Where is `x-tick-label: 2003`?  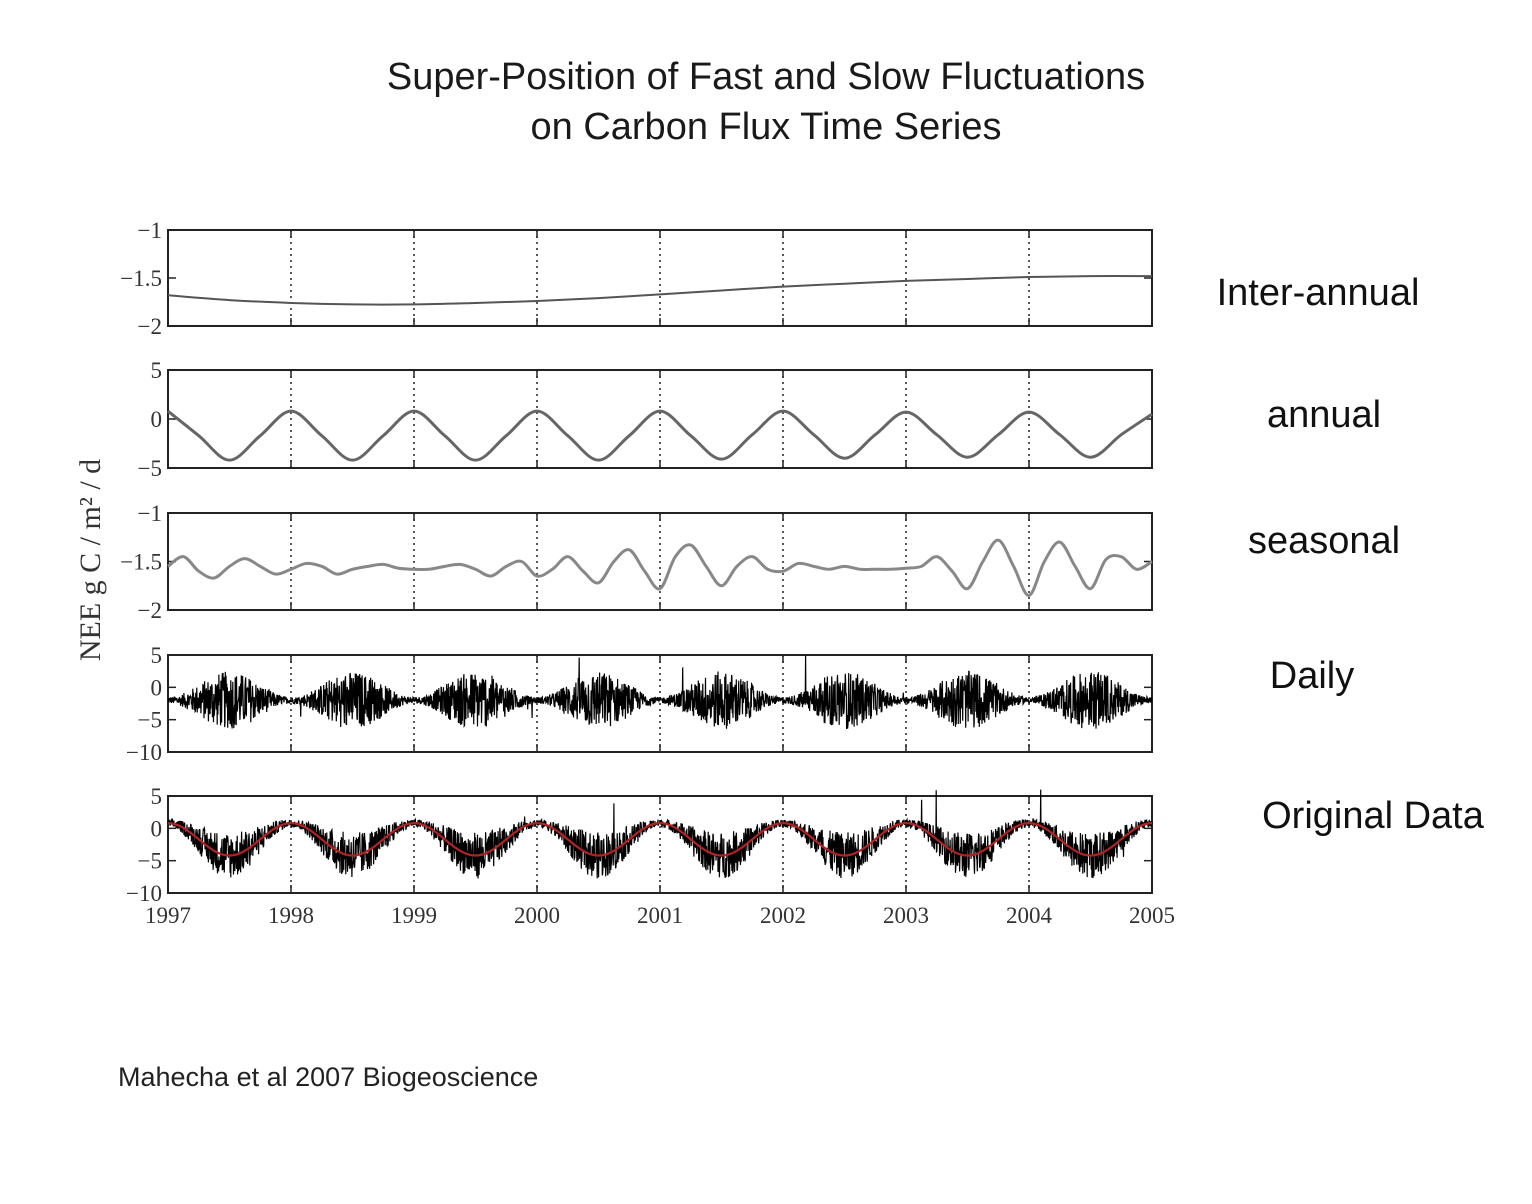 x-tick-label: 2003 is located at coordinates (906, 915).